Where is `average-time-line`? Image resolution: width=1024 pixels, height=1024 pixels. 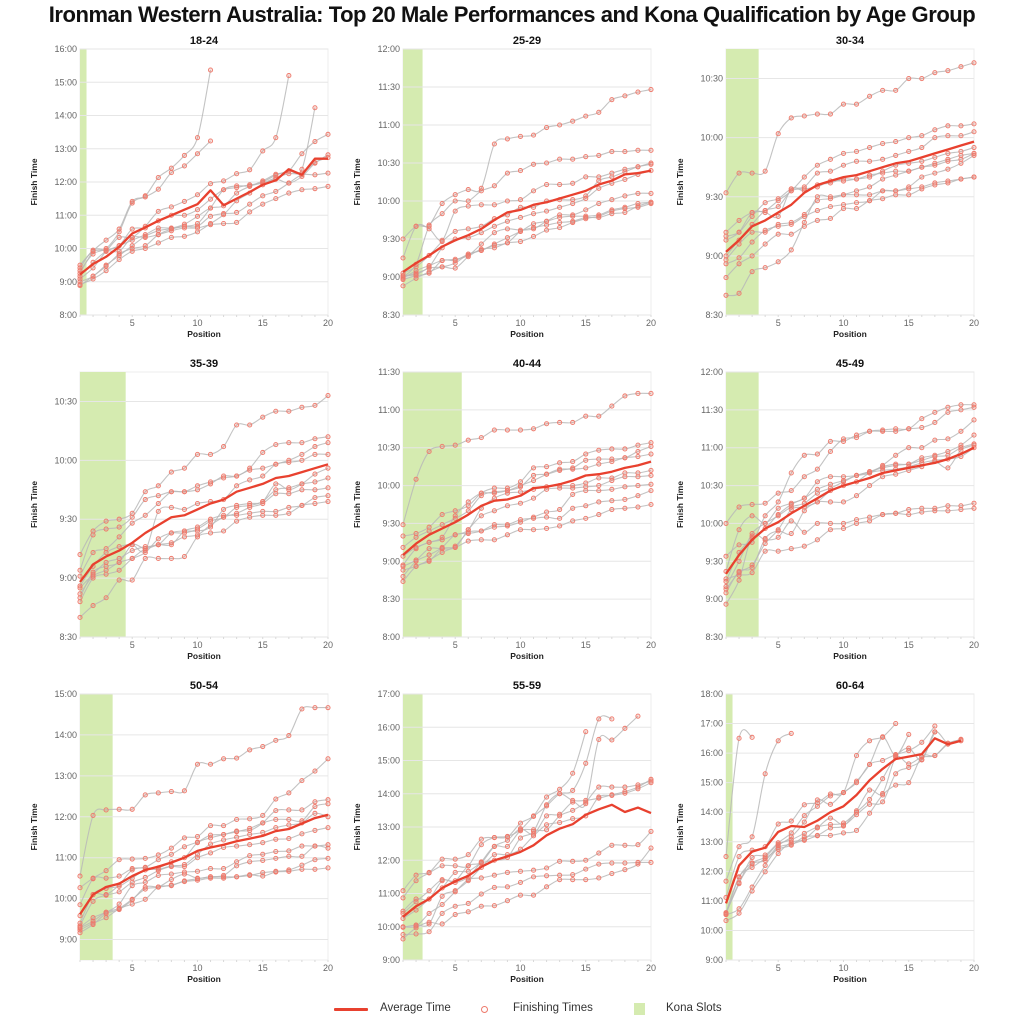
average-time-line is located at coordinates (850, 196).